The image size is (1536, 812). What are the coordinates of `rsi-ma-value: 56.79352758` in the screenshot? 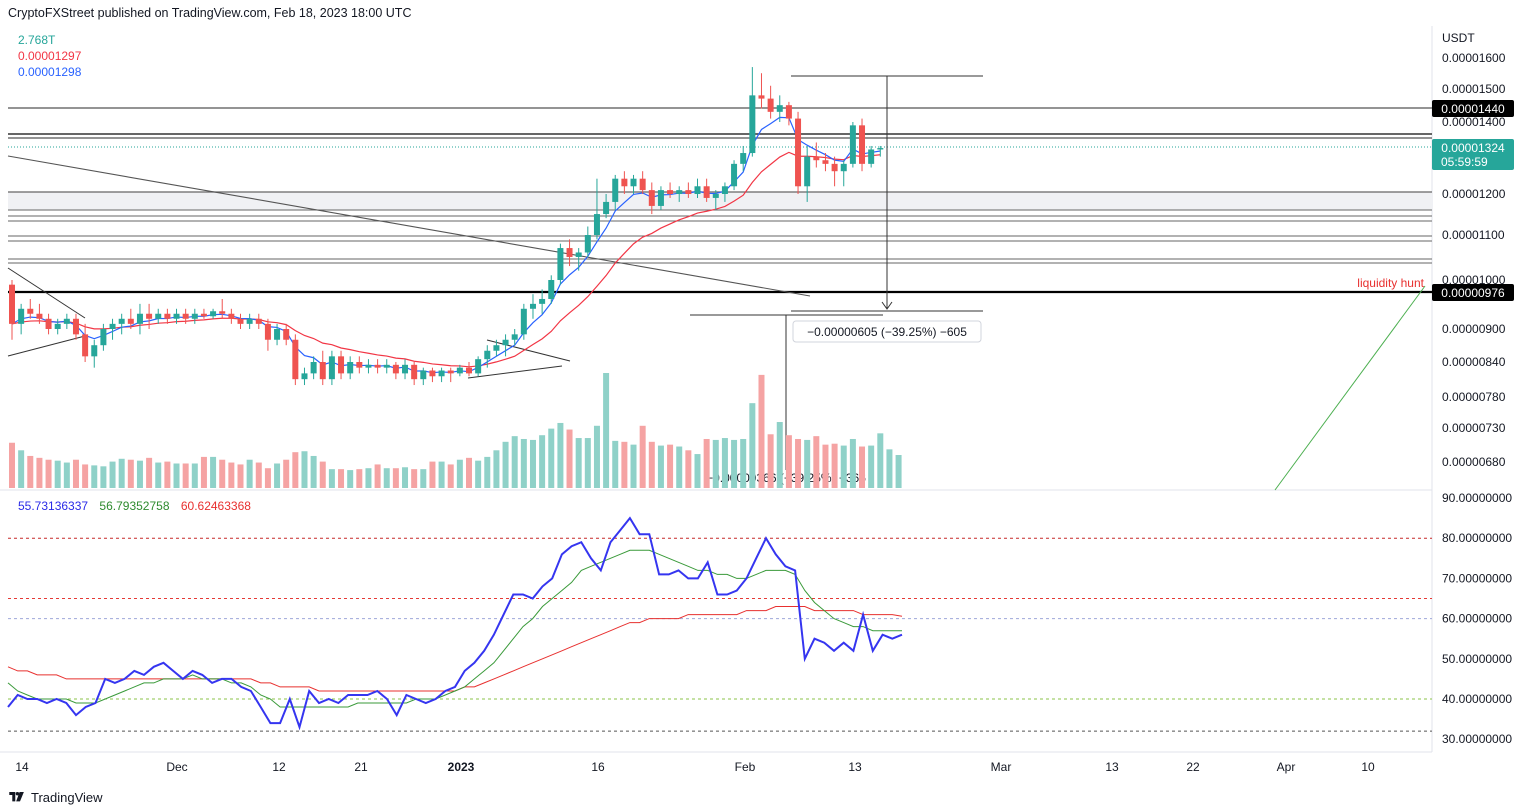 It's located at (134, 506).